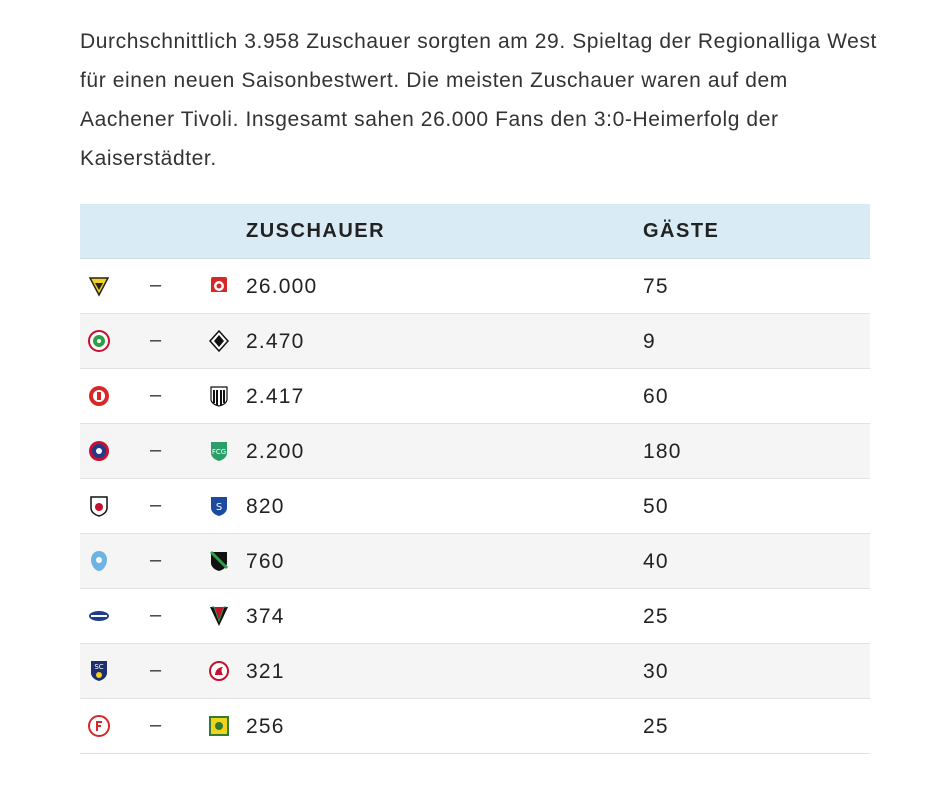 Image resolution: width=949 pixels, height=800 pixels. What do you see at coordinates (99, 561) in the screenshot?
I see `duesseldorf-ii-crest-icon` at bounding box center [99, 561].